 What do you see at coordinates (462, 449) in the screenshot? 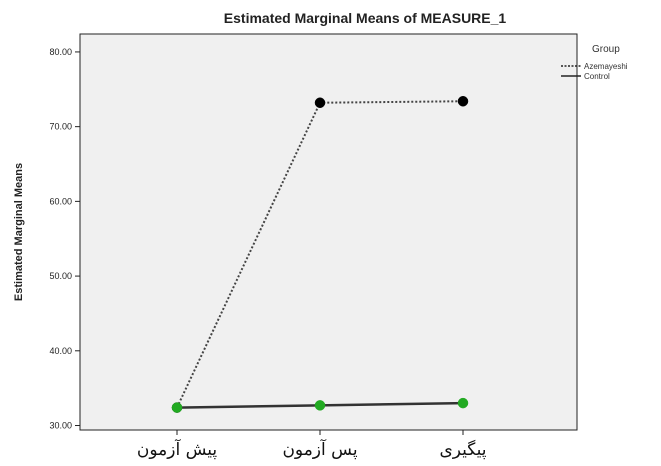
I see `x-tick-label: پیگیری` at bounding box center [462, 449].